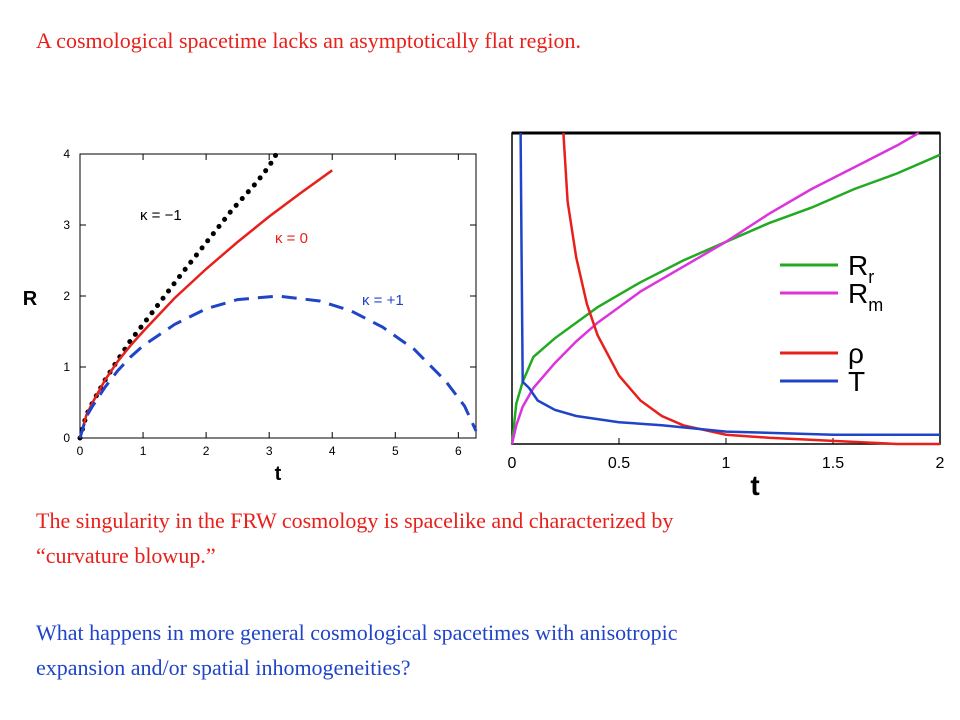  Describe the element at coordinates (619, 463) in the screenshot. I see `right-x-tick-label: 0.5` at that location.